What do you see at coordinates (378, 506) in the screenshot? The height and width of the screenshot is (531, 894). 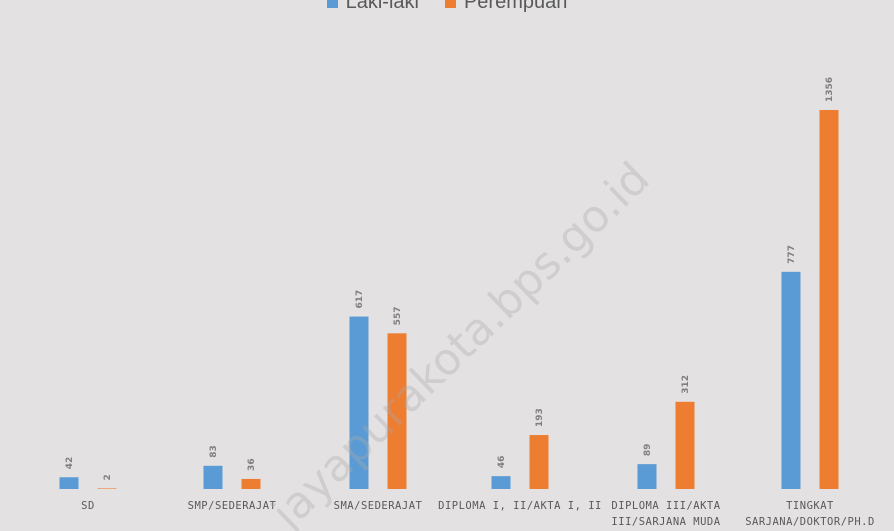 I see `category-label-2: SMA/SEDERAJAT` at bounding box center [378, 506].